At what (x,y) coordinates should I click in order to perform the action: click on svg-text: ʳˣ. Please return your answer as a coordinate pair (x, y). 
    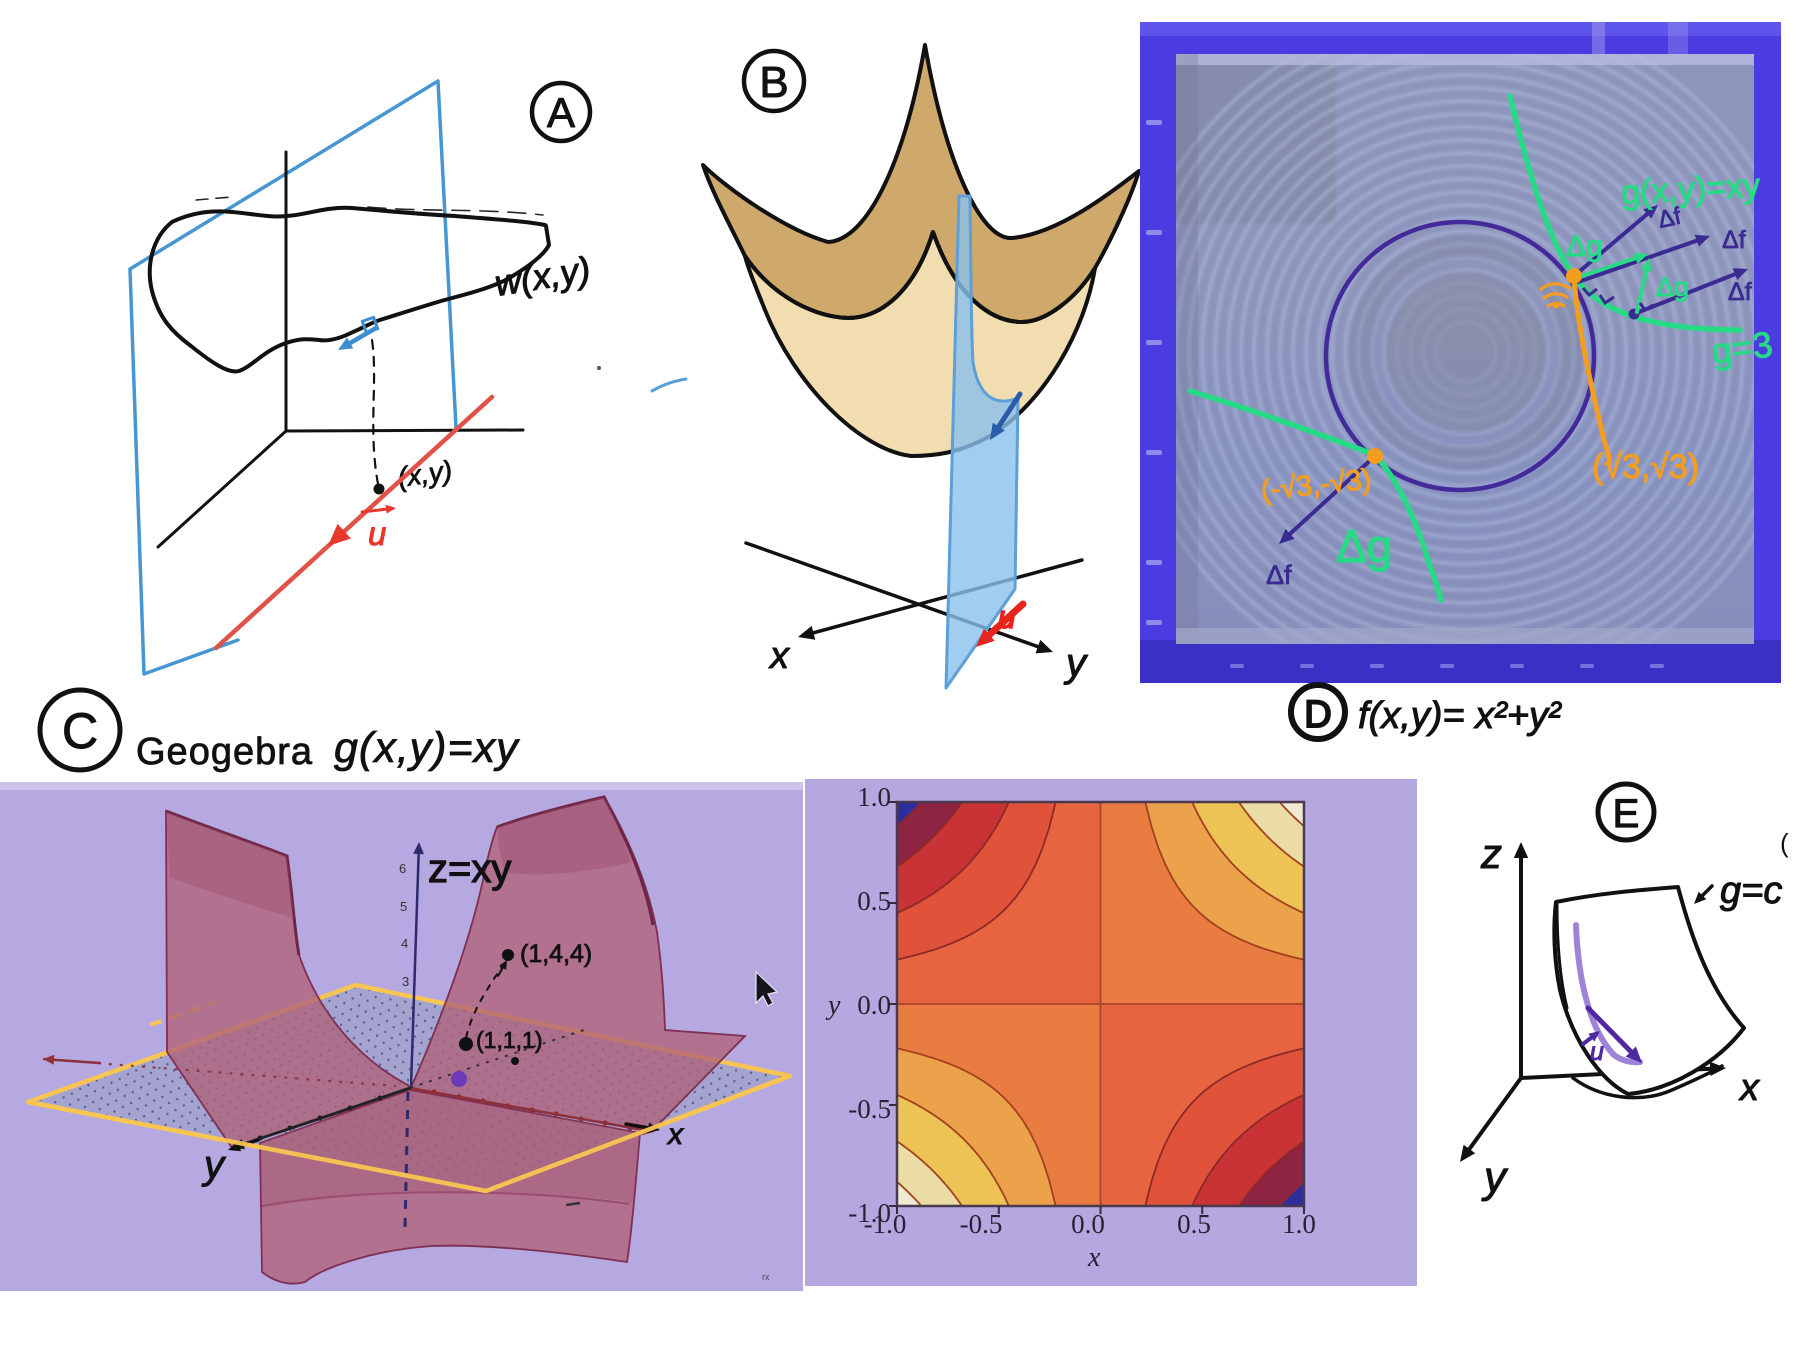
    Looking at the image, I should click on (766, 1278).